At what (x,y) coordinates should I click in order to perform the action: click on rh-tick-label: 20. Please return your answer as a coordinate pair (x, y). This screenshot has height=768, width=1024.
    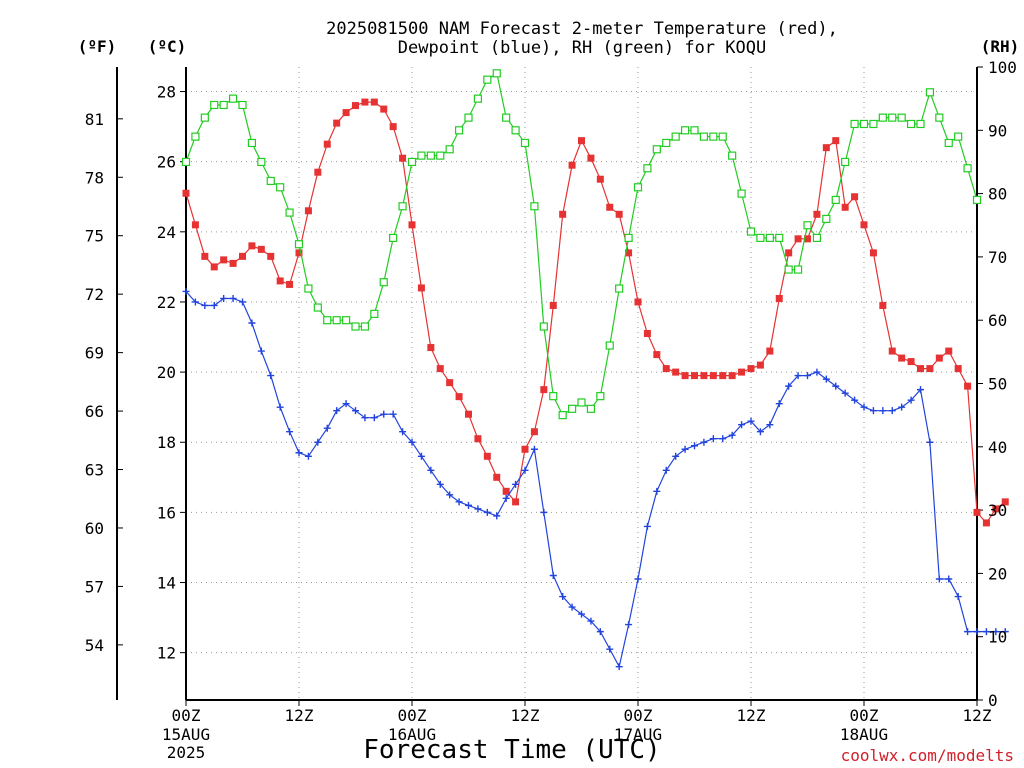
    Looking at the image, I should click on (997, 573).